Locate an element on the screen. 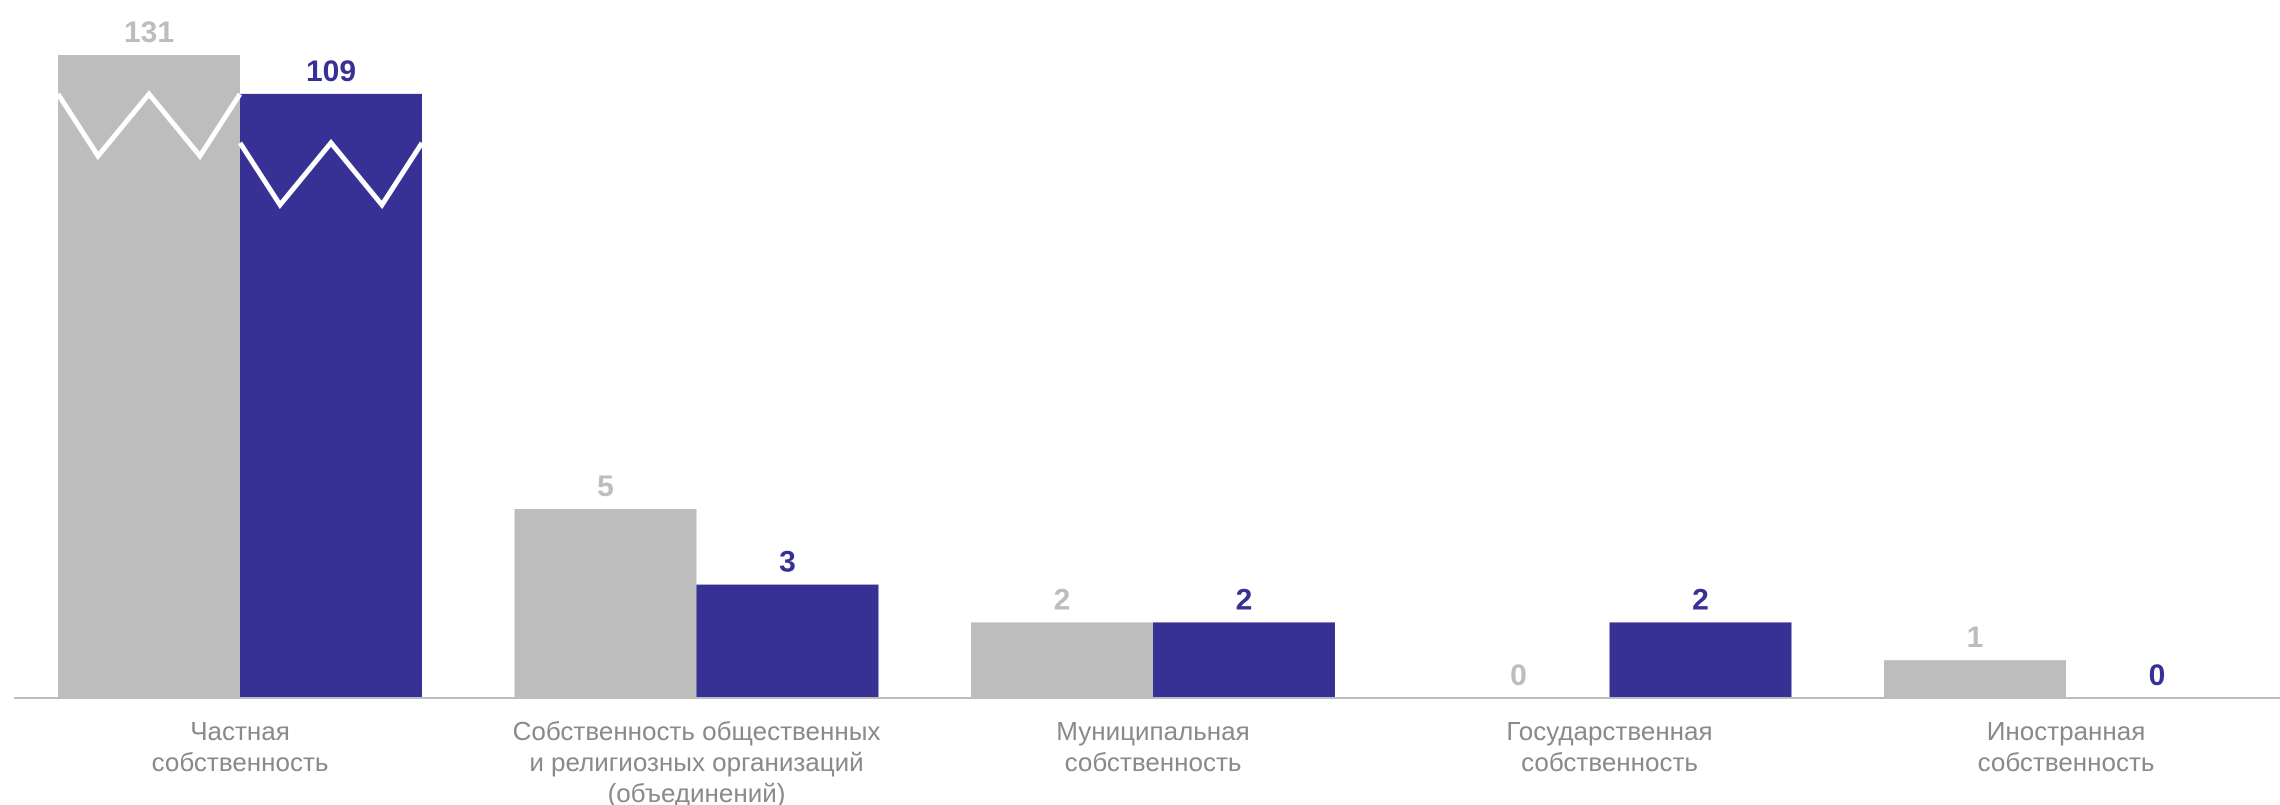 The height and width of the screenshot is (805, 2280). category-label-line: Государственная is located at coordinates (1609, 731).